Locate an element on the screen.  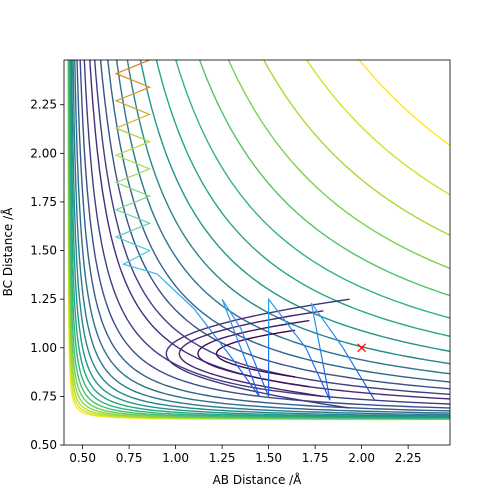
x-tick-label: 0.50 is located at coordinates (82, 458).